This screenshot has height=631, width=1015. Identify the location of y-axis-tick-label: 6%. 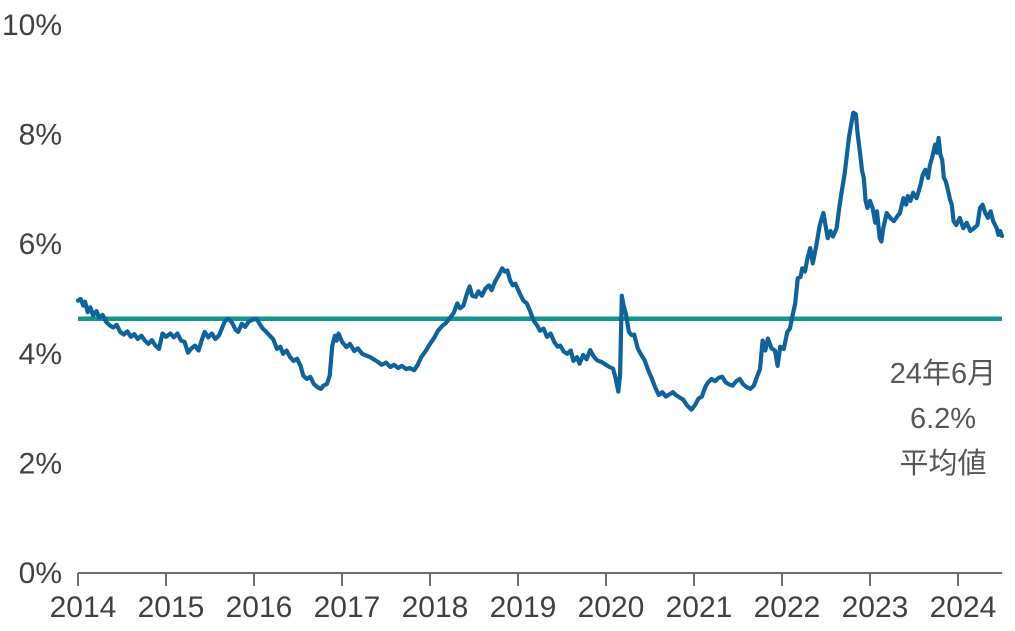
(40, 244).